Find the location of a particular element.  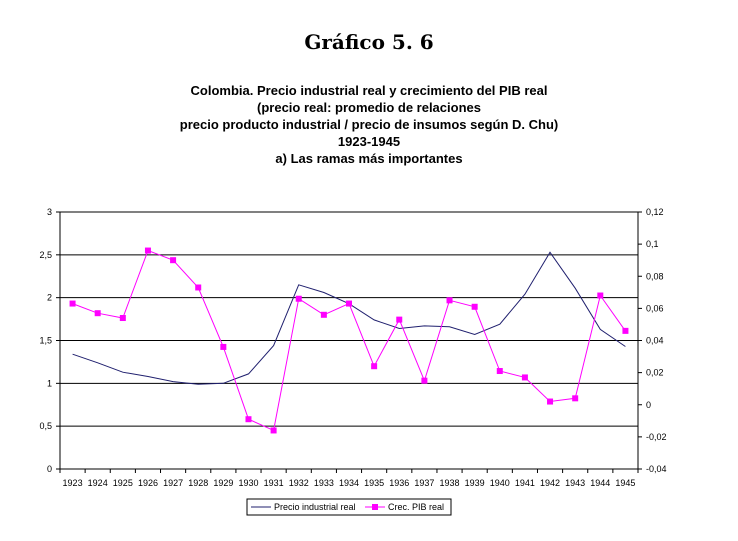

x-tick-label: 1933 is located at coordinates (324, 483).